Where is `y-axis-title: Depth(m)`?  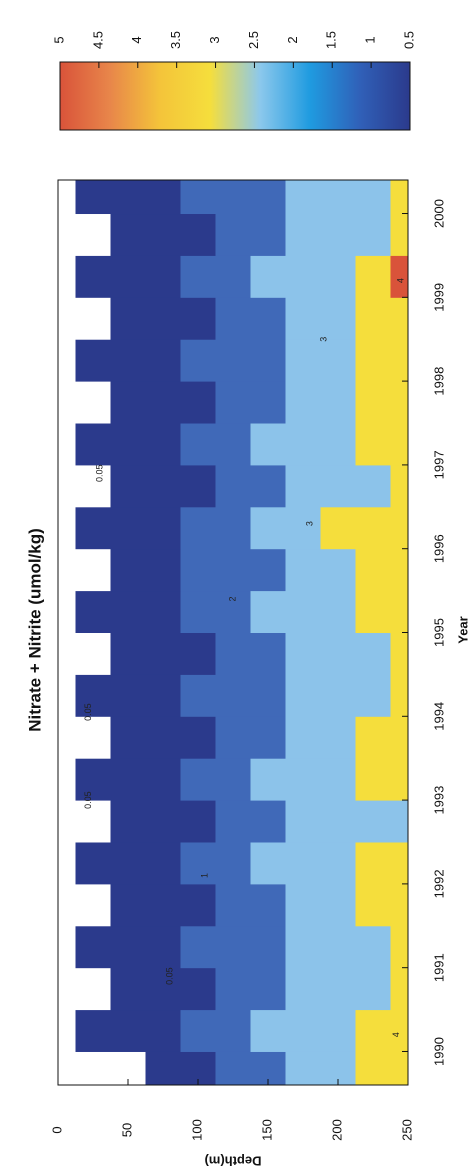 y-axis-title: Depth(m) is located at coordinates (232, 1161).